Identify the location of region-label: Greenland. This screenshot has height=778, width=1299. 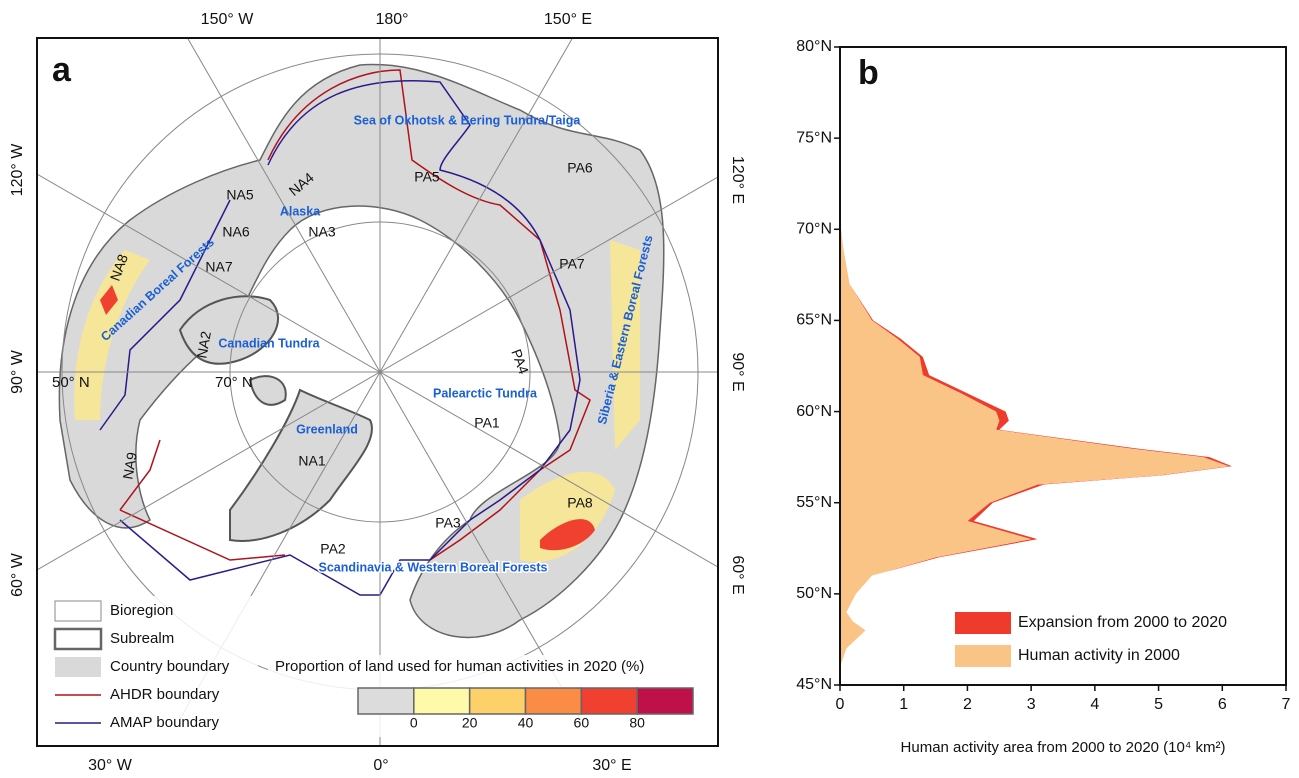
(327, 429).